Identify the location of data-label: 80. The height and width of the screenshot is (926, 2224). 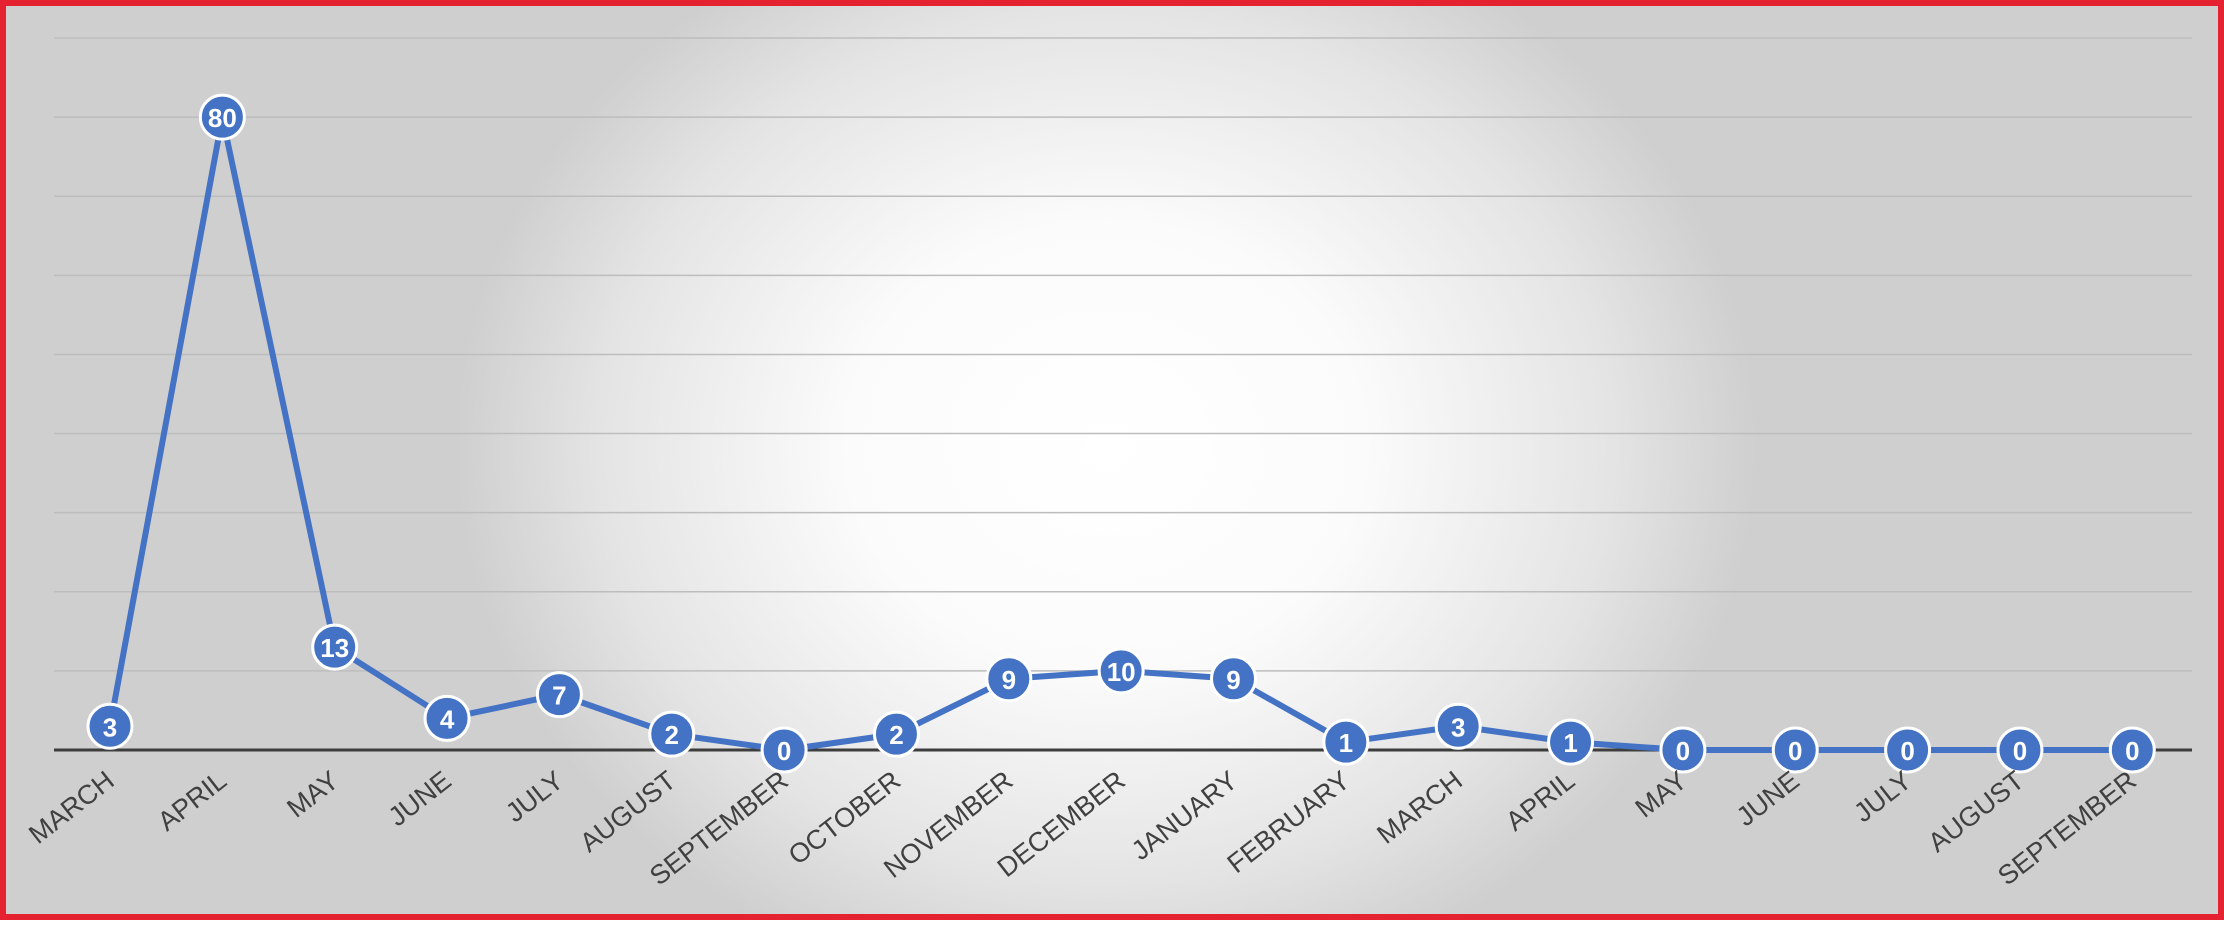
(222, 118).